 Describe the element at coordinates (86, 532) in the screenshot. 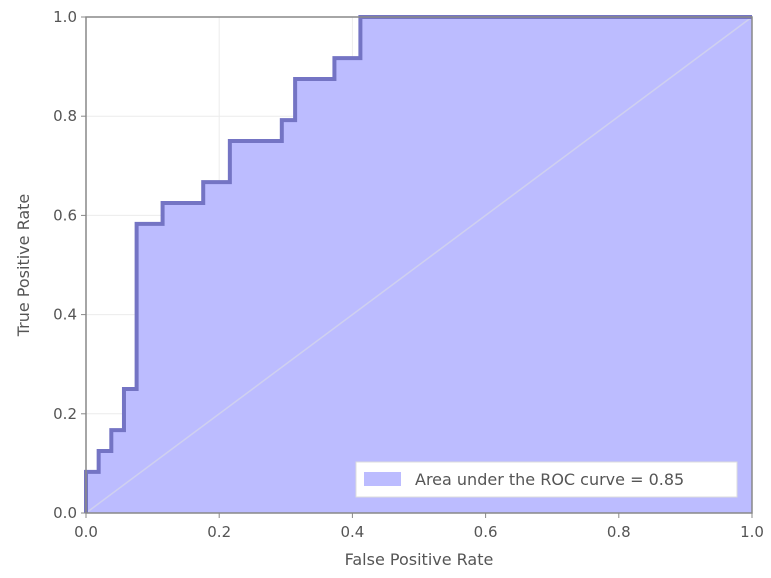

I see `x-tick-label-0: 0.0` at that location.